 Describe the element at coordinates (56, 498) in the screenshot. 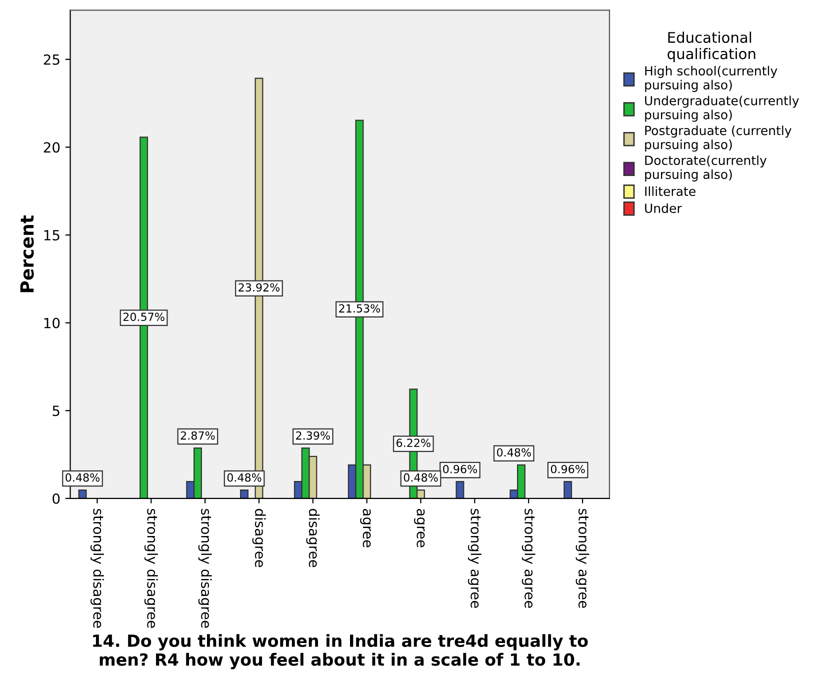

I see `y-tick-label: 0` at that location.